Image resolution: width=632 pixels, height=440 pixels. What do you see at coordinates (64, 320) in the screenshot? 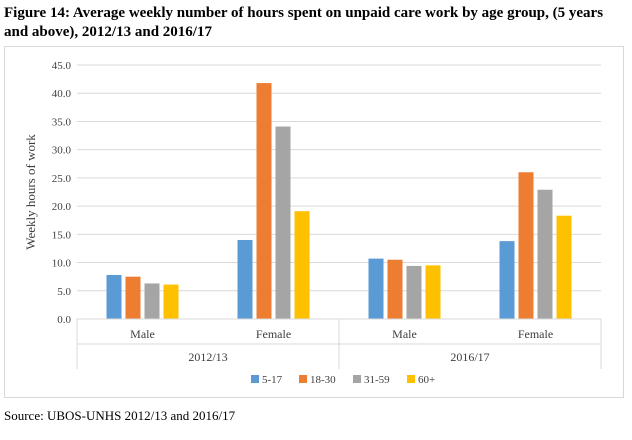
I see `y-tick-label: 0.0` at bounding box center [64, 320].